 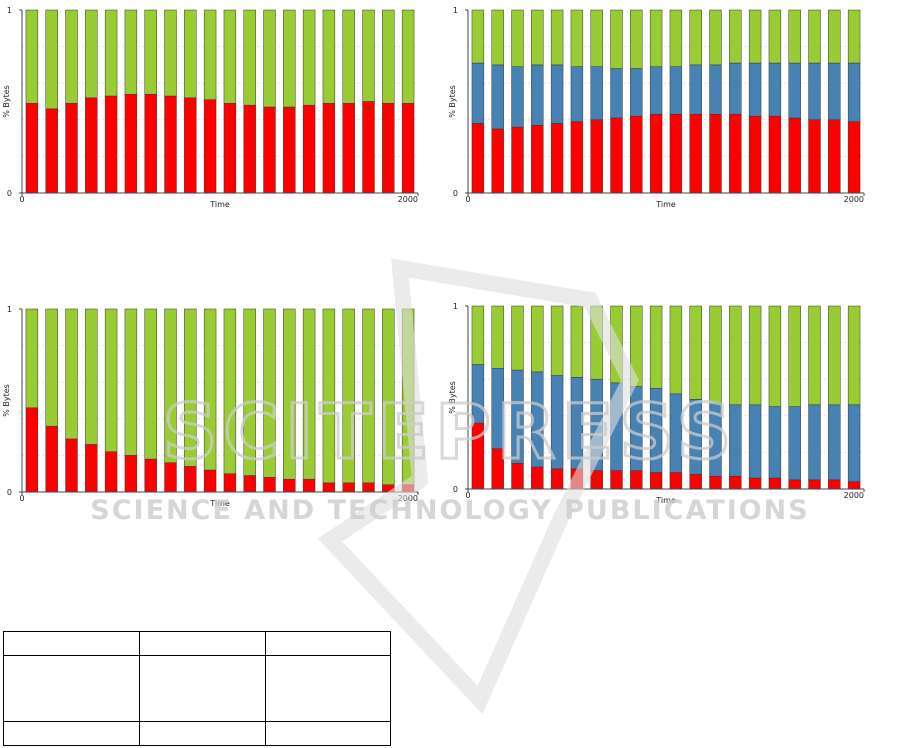 I want to click on table, so click(x=197, y=688).